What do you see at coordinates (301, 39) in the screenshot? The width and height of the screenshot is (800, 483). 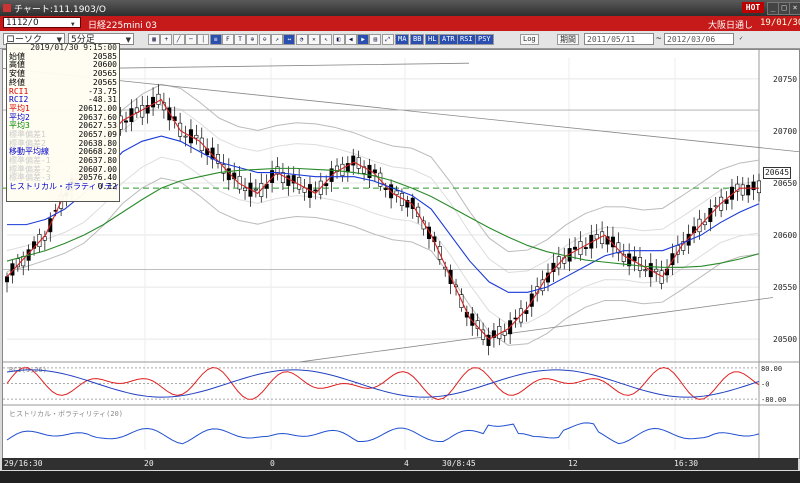 I see `cycle-icon: ◔` at bounding box center [301, 39].